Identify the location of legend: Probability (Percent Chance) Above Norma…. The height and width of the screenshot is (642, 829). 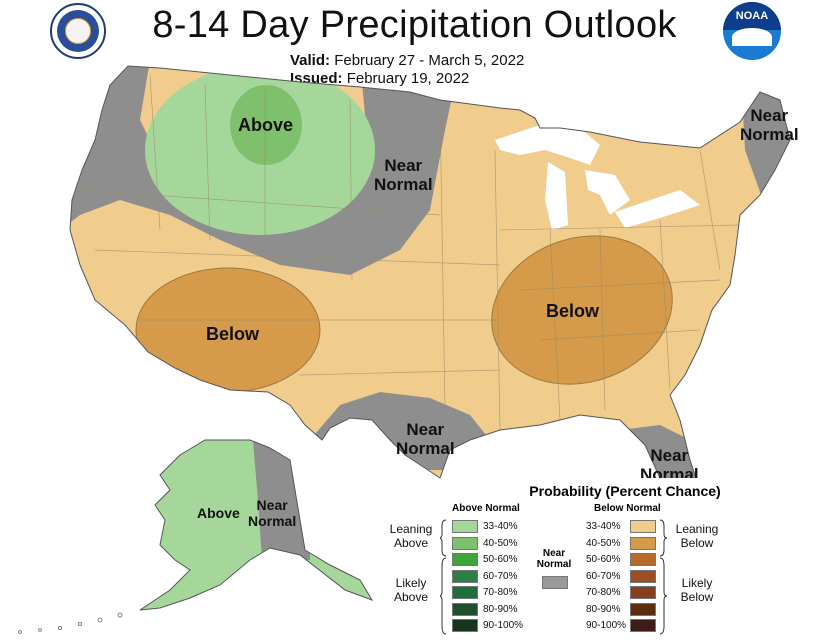
(600, 559).